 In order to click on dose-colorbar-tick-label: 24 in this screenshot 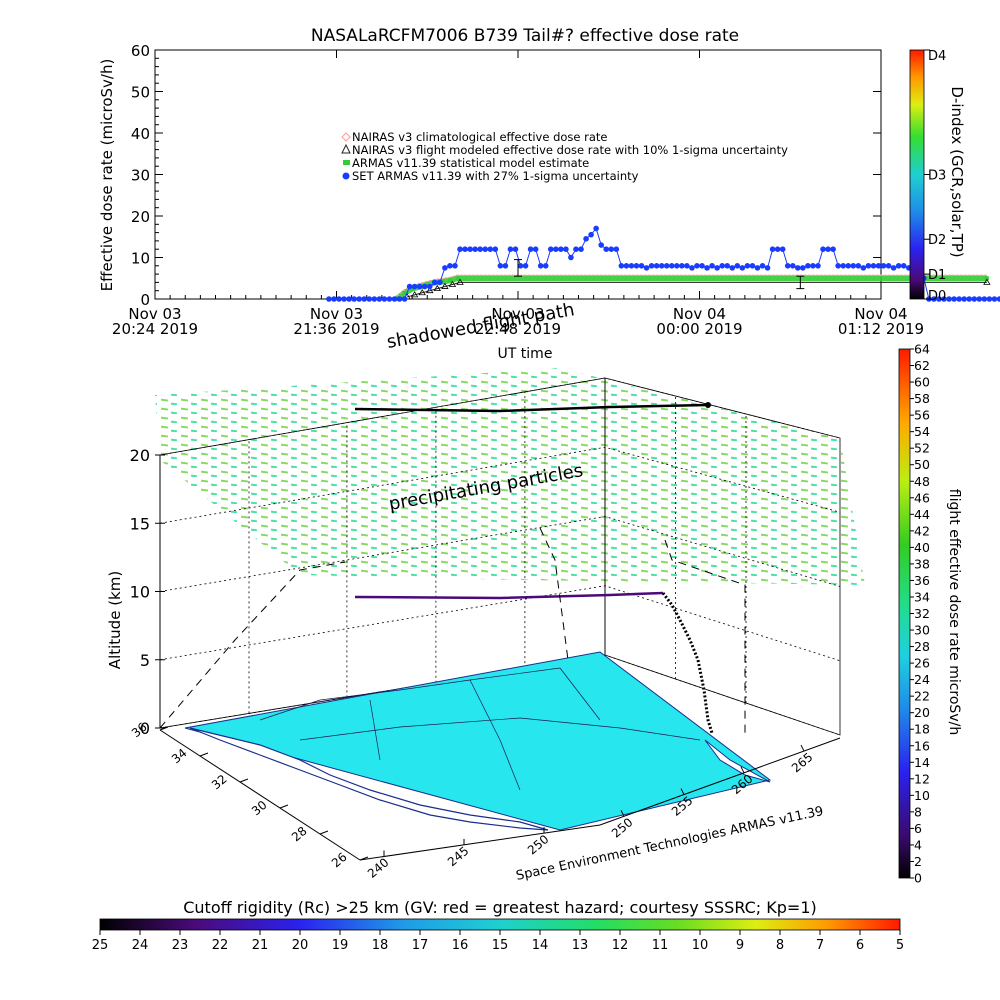, I will do `click(922, 679)`.